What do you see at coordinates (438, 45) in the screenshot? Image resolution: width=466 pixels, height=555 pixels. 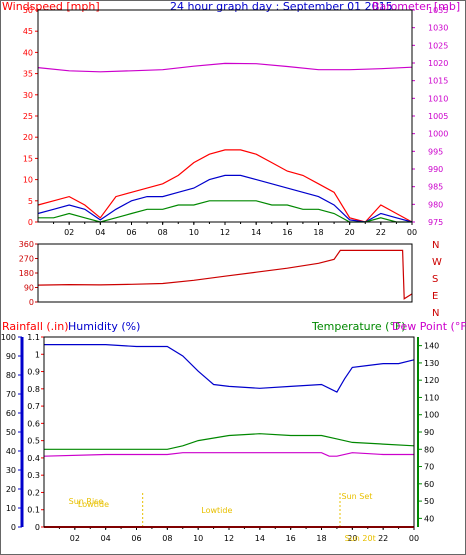 I see `barometer-tick-label: 1025` at bounding box center [438, 45].